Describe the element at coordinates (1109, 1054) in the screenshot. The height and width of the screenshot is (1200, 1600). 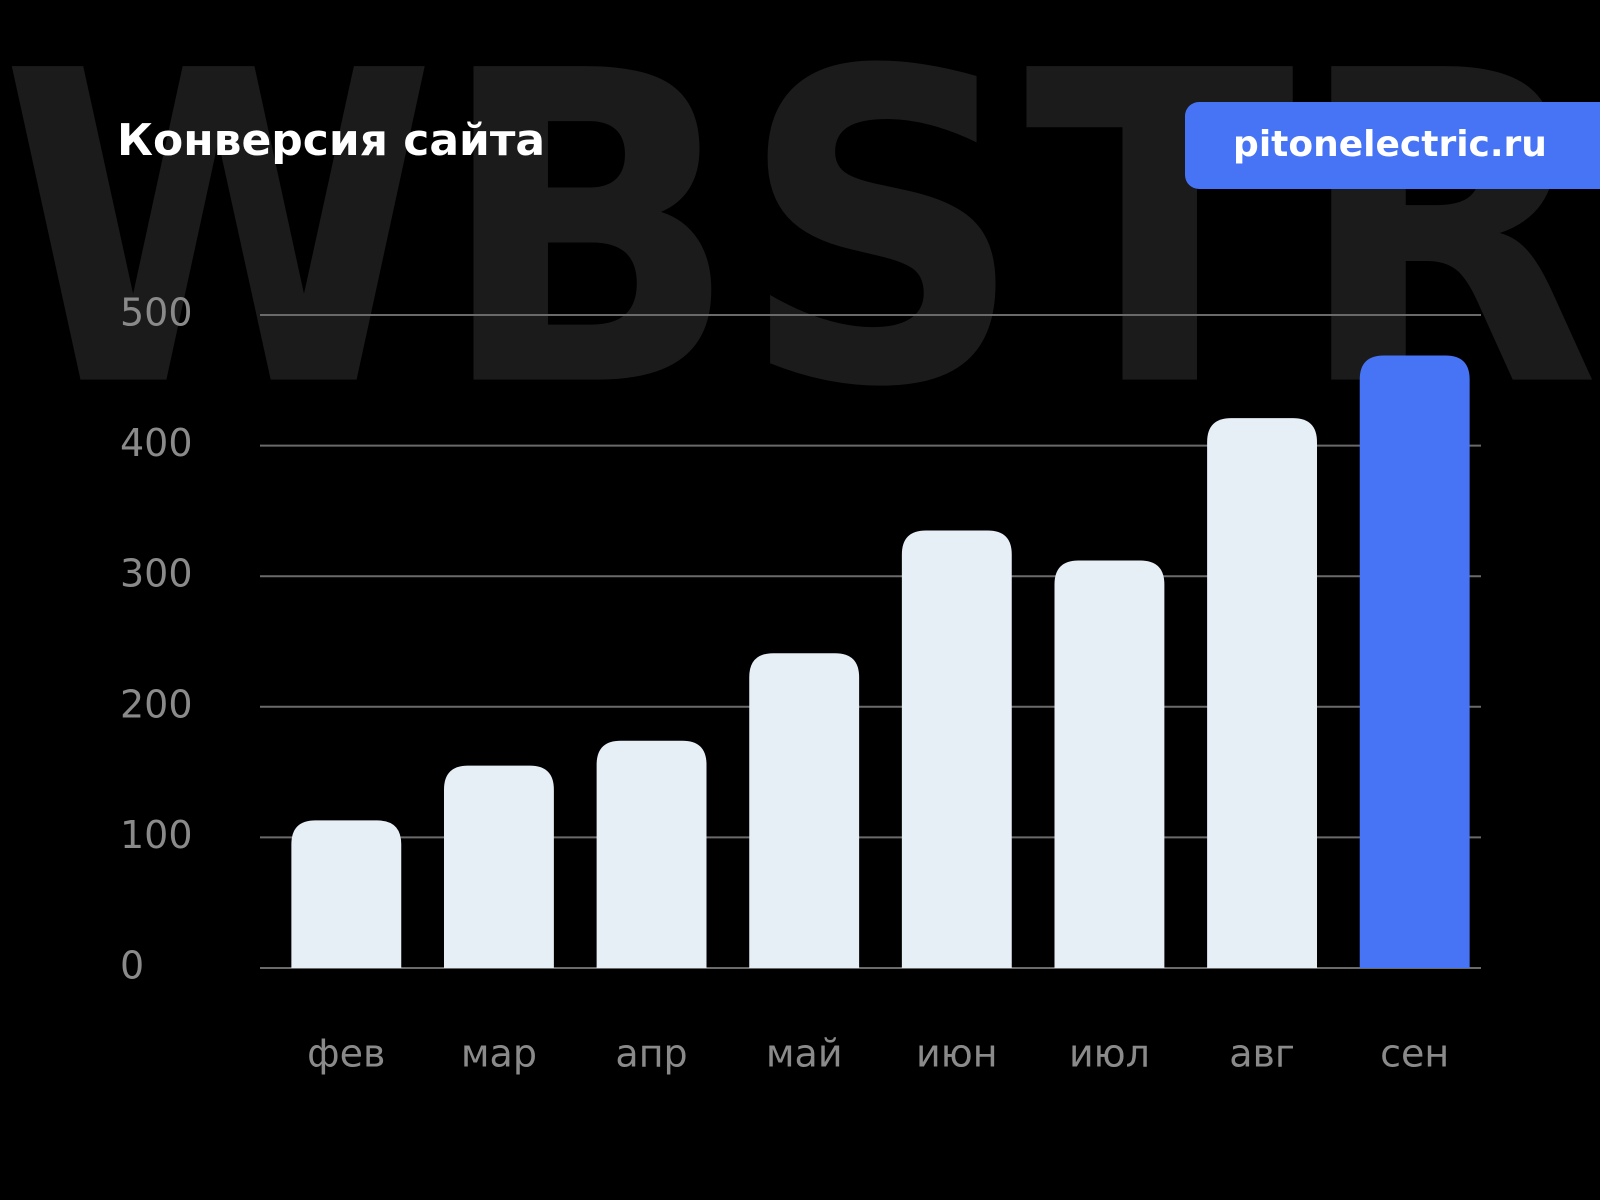
I see `x-tick-label: июл` at that location.